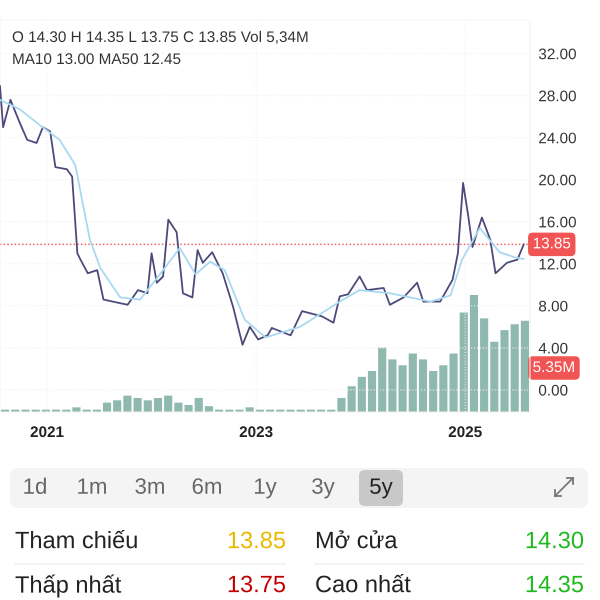 The image size is (600, 600). Describe the element at coordinates (555, 584) in the screenshot. I see `text: 14.35` at that location.